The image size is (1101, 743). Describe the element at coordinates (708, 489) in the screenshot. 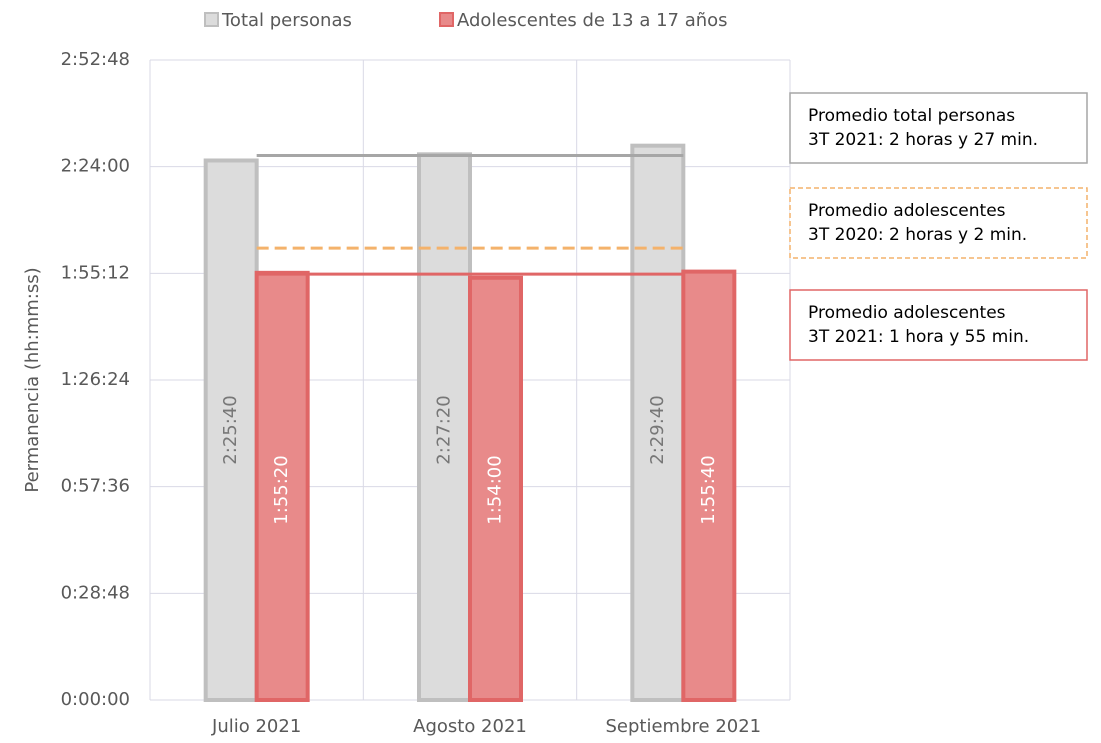

I see `data-label: 1:55:40` at that location.